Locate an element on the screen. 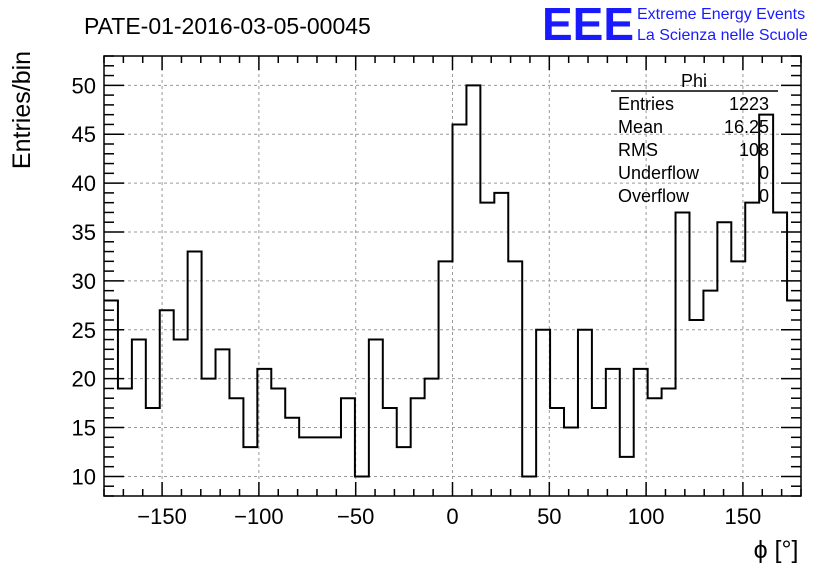 This screenshot has height=572, width=836. stats-row-label: Entries is located at coordinates (646, 104).